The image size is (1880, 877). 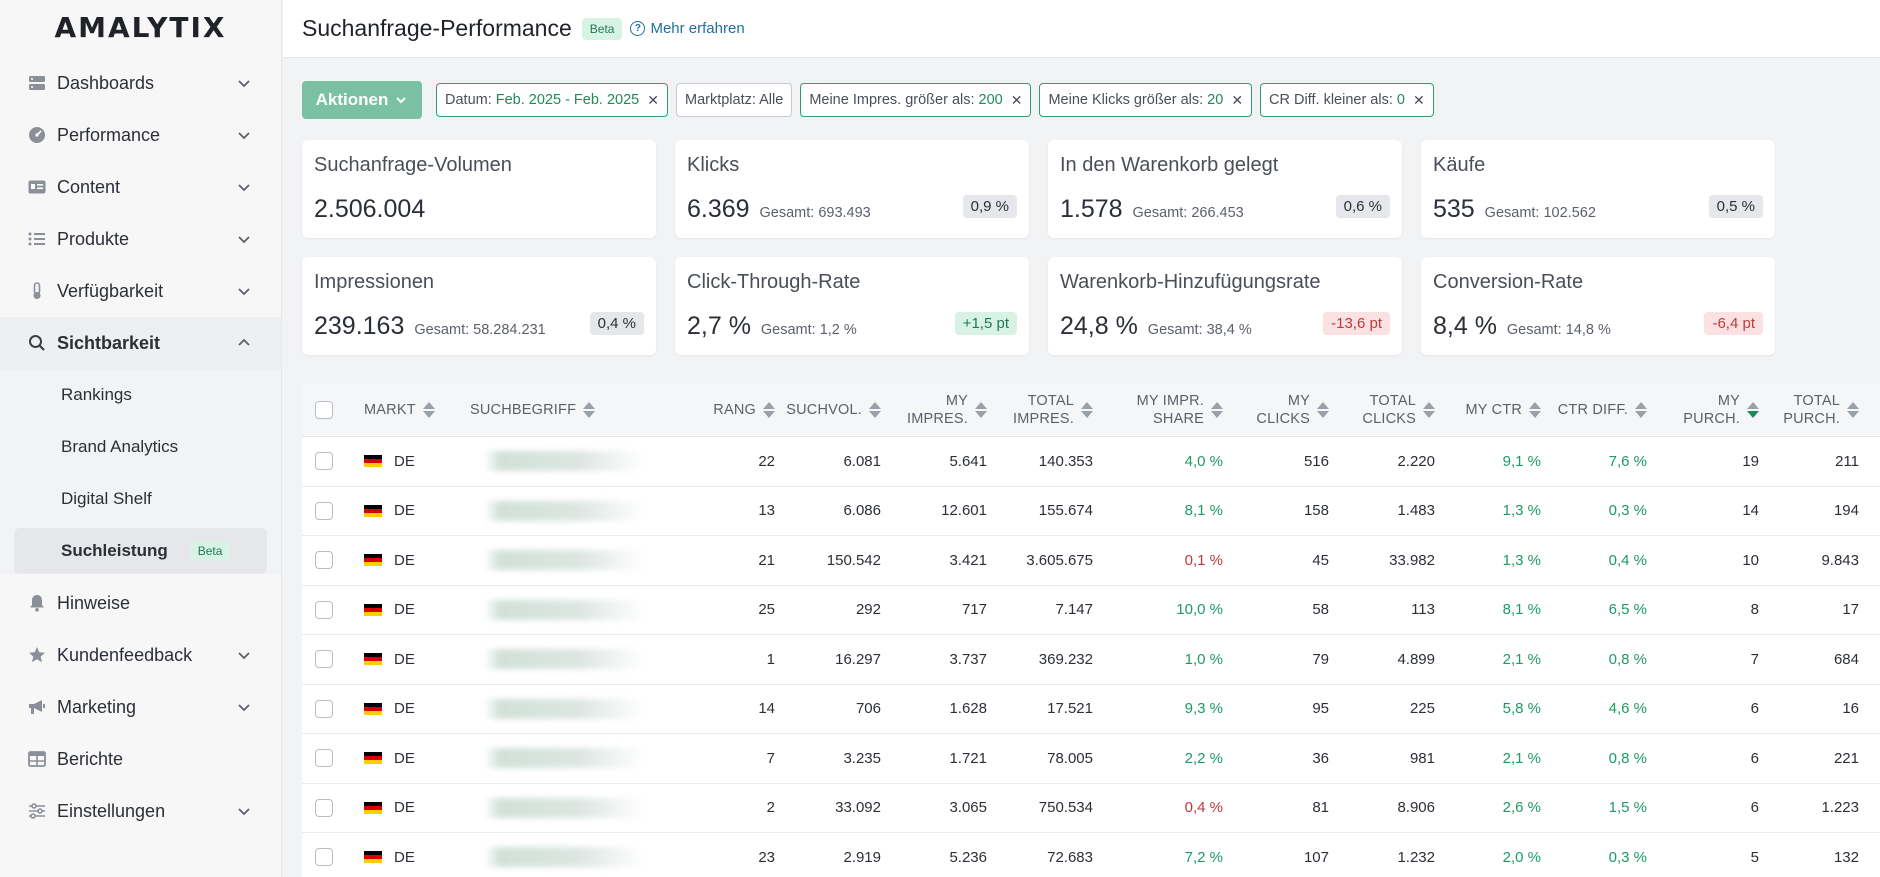 I want to click on cell-suchvol: 706, so click(x=868, y=709).